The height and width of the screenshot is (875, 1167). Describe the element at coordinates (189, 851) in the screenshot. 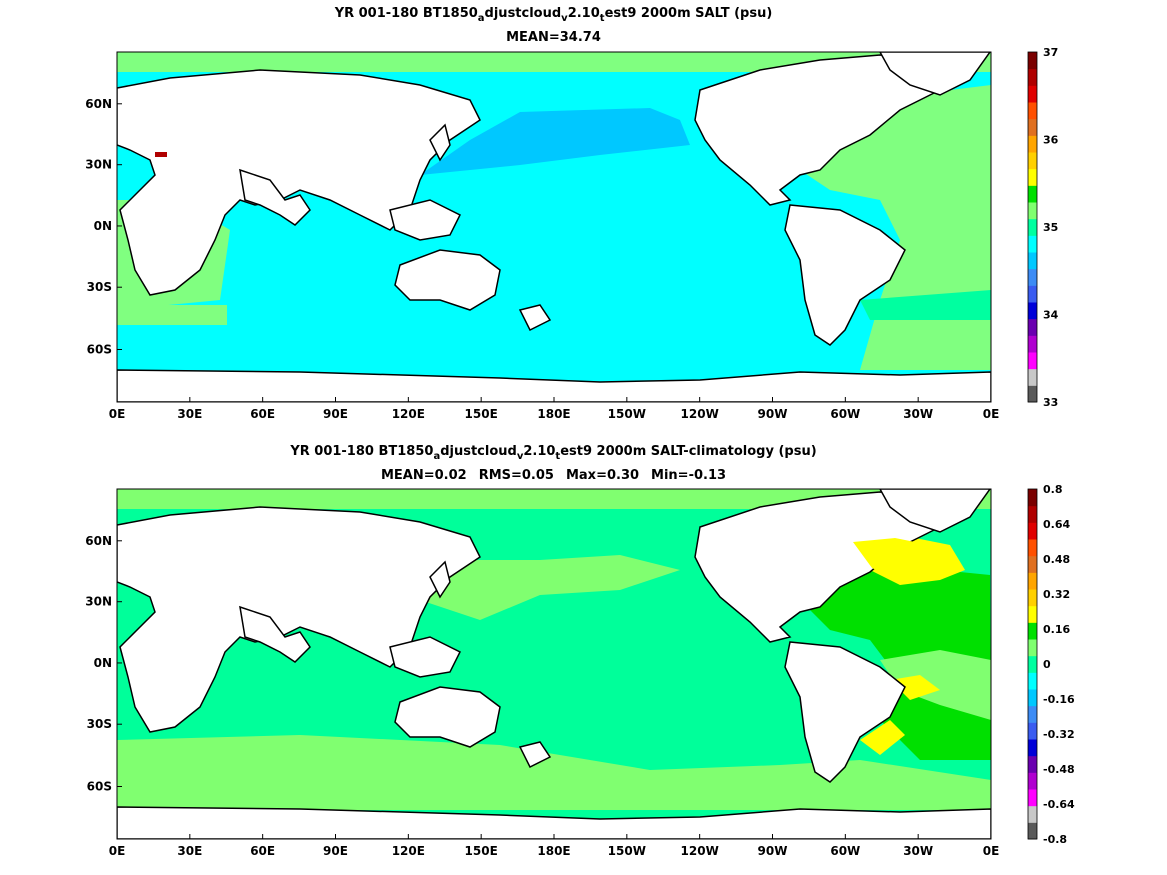

I see `bottom-x-tick-label: 30E` at that location.